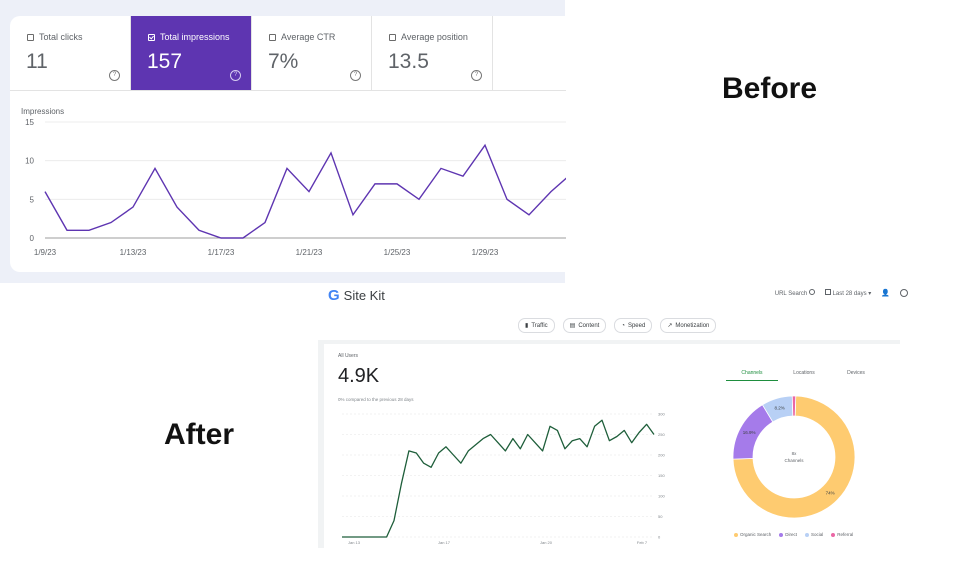 This screenshot has width=957, height=569. Describe the element at coordinates (288, 90) in the screenshot. I see `divider` at that location.